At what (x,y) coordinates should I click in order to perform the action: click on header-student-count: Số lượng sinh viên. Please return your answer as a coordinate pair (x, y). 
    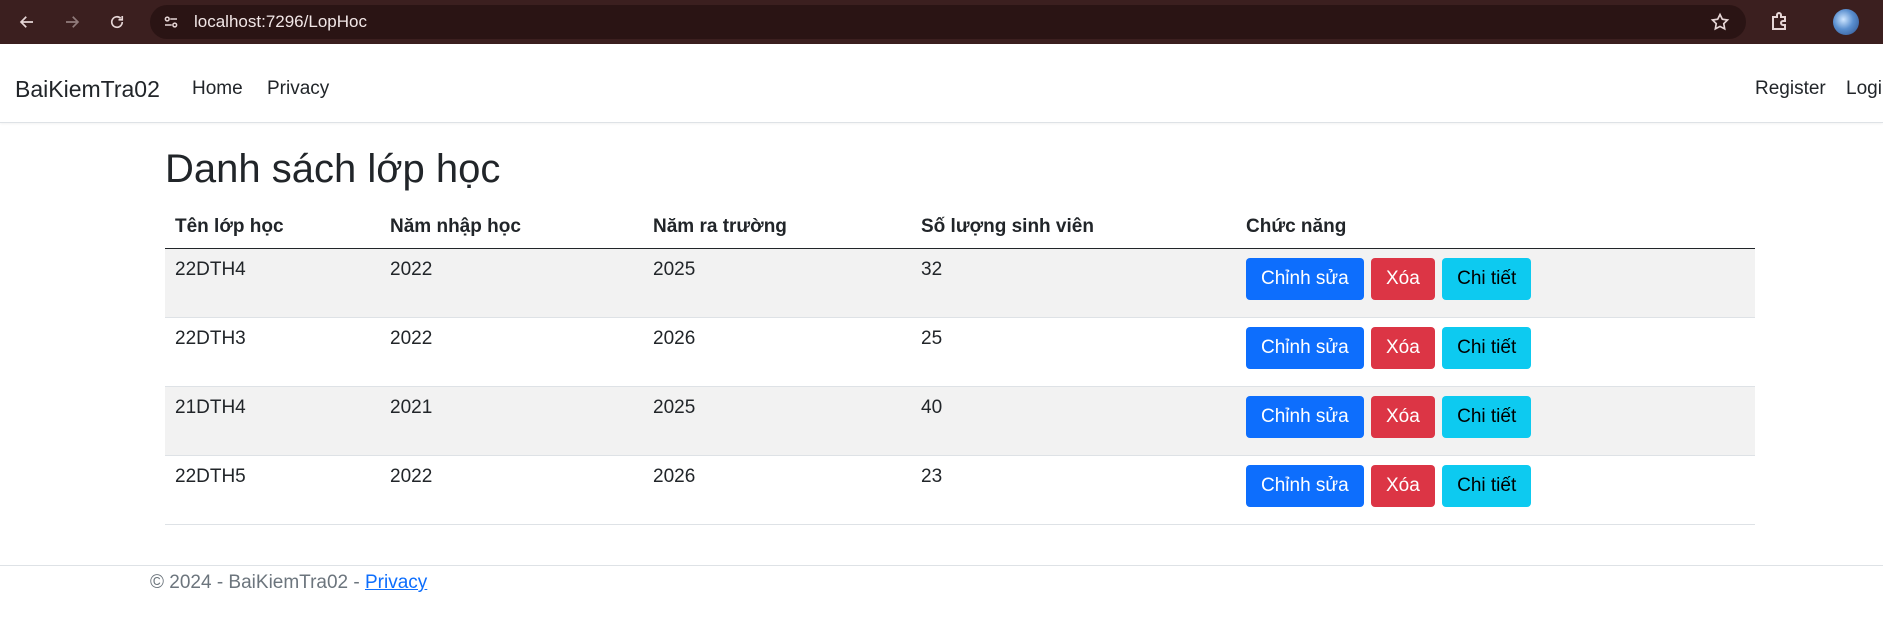
    Looking at the image, I should click on (1073, 227).